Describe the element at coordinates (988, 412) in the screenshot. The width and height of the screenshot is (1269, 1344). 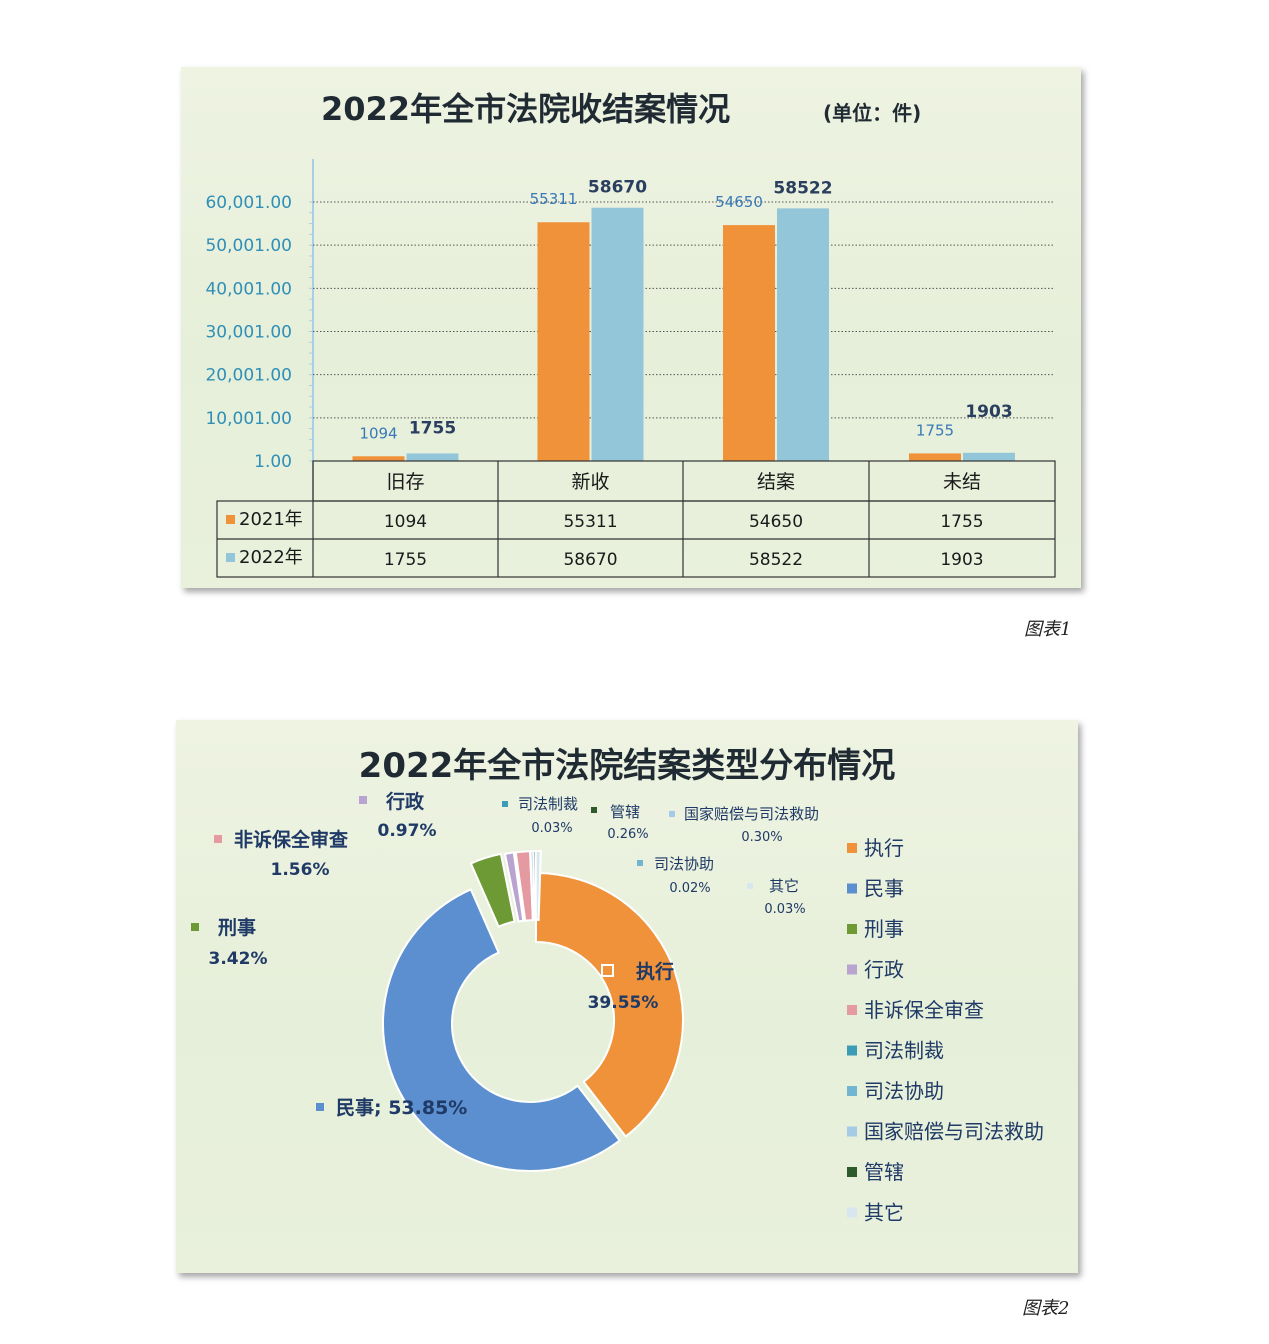
I see `bar-data-label: 1903` at that location.